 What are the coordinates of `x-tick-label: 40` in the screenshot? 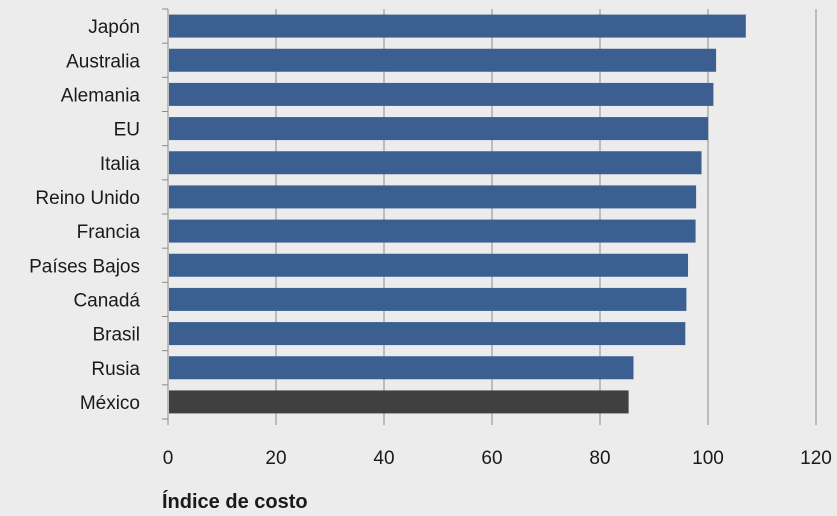 It's located at (383, 458).